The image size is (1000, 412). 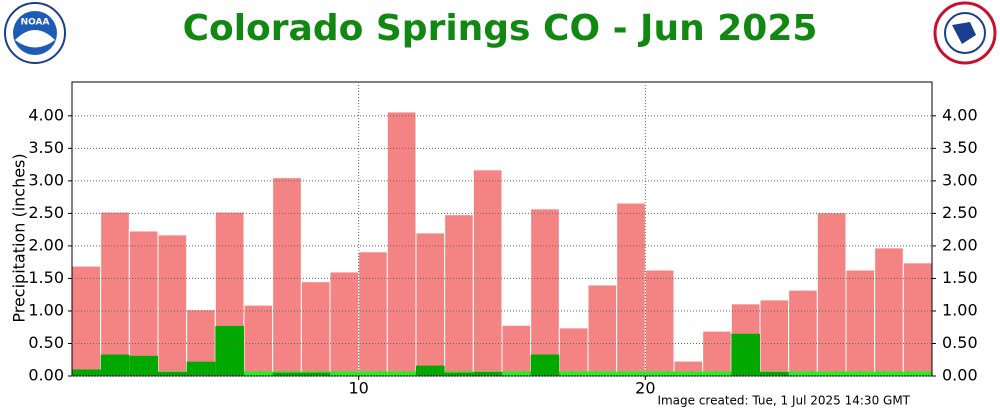 I want to click on x-tick-label: 10, so click(x=358, y=388).